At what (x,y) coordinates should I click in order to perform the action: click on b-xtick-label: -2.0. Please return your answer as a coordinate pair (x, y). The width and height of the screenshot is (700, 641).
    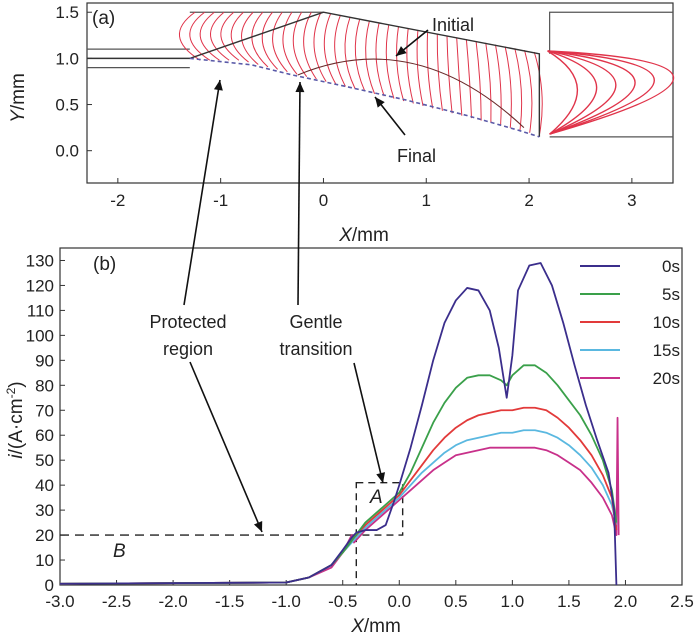
    Looking at the image, I should click on (172, 601).